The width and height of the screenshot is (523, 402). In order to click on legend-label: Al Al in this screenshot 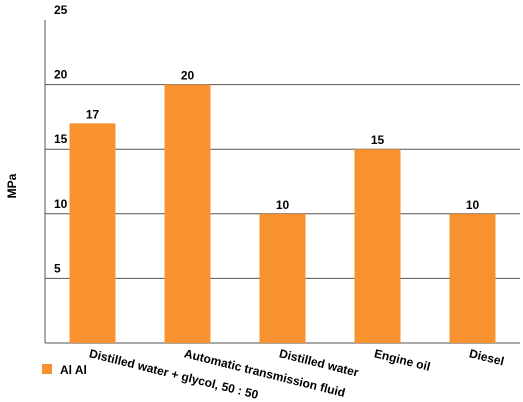, I will do `click(73, 370)`.